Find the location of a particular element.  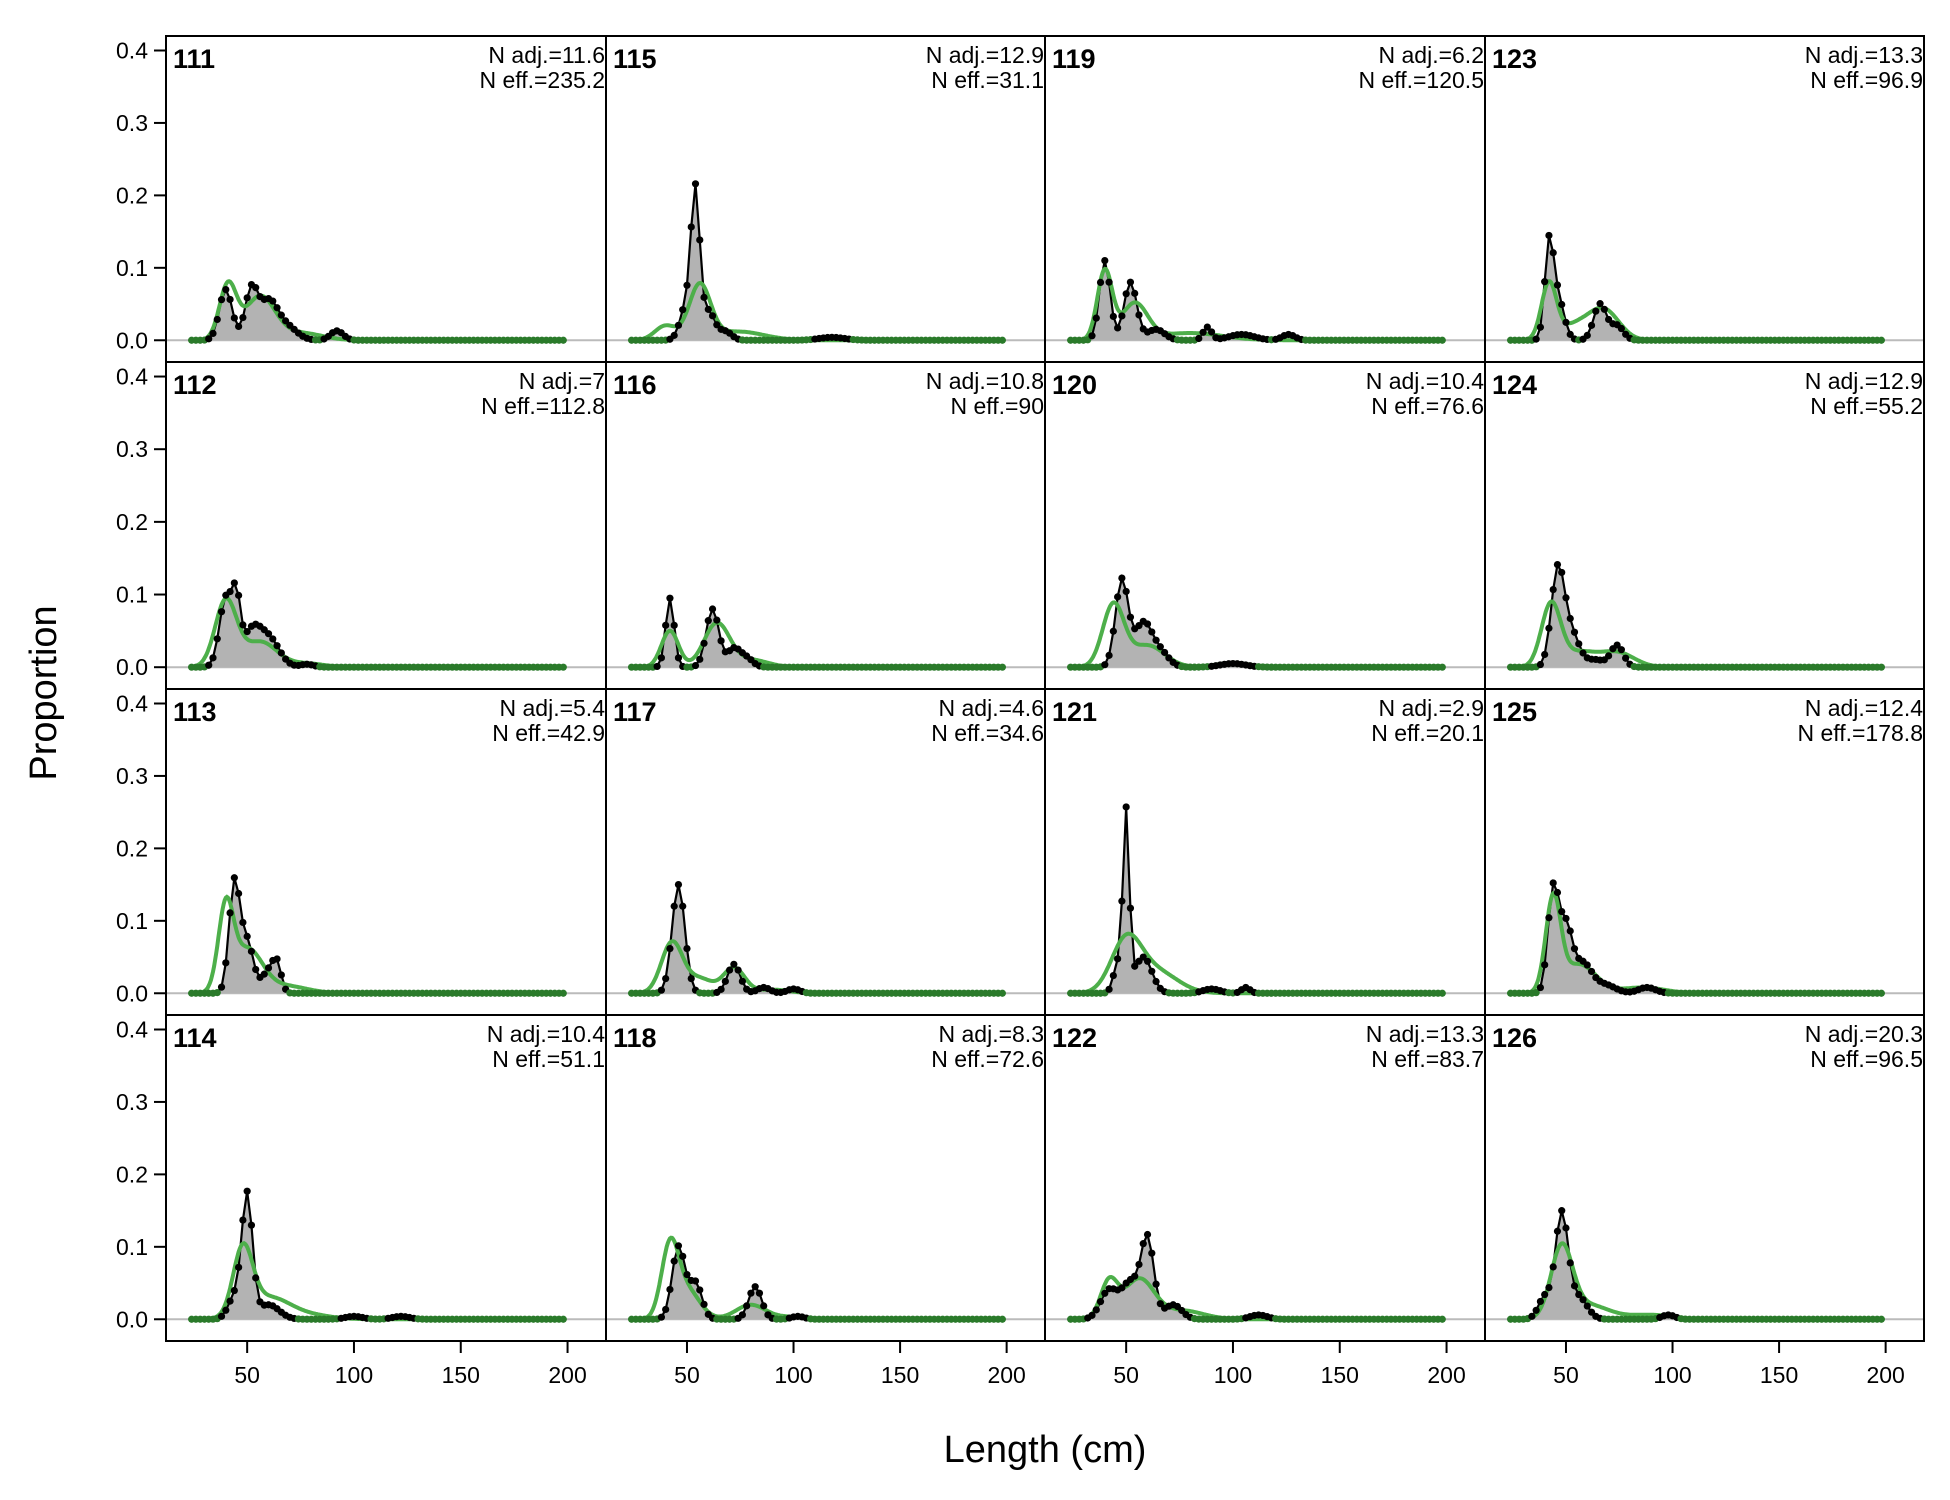

panel-118: 118 N adj.=8.3N eff.=72.6 is located at coordinates (825, 1178).